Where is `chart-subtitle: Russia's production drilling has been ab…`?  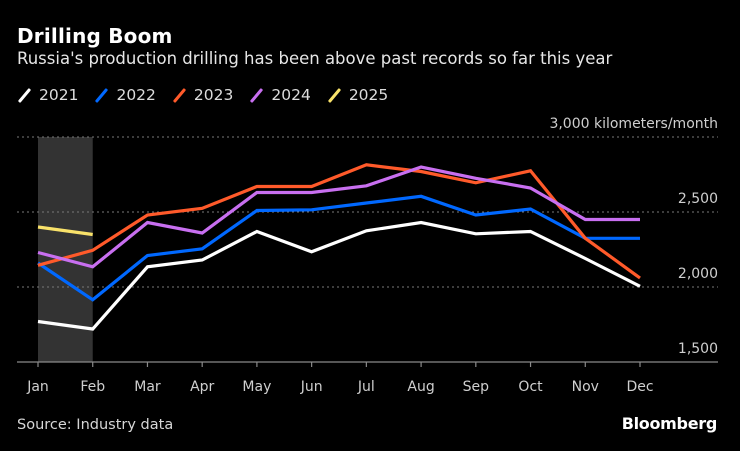
chart-subtitle: Russia's production drilling has been ab… is located at coordinates (315, 58).